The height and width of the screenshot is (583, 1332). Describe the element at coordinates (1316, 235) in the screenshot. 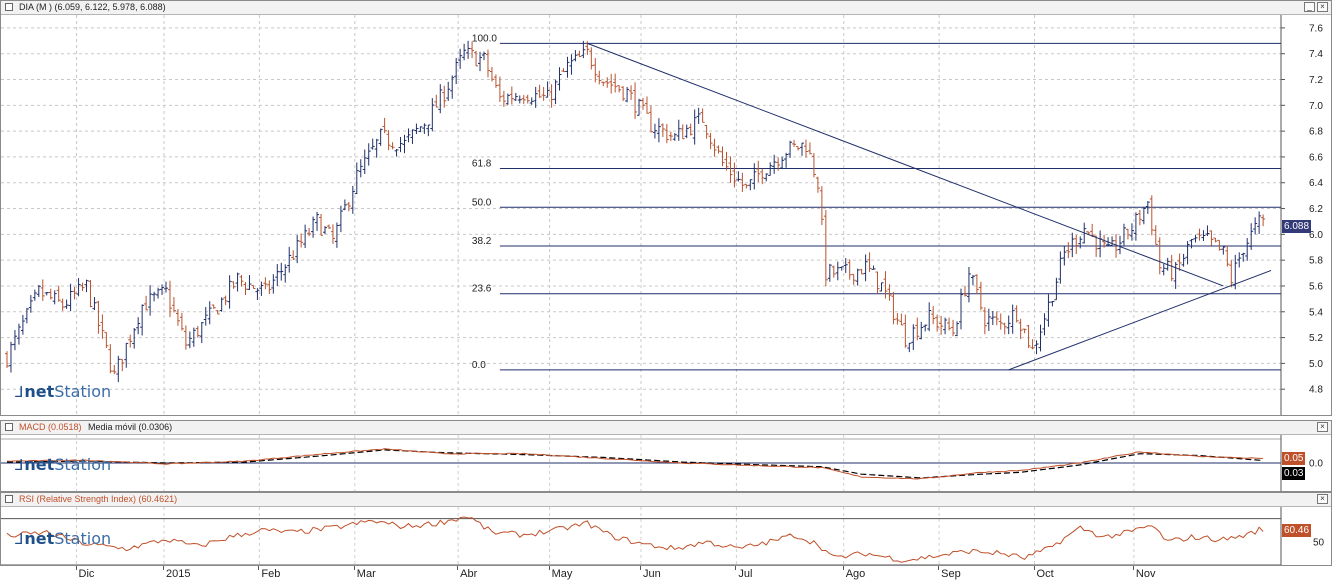

I see `y-tick-label: 6.0` at that location.